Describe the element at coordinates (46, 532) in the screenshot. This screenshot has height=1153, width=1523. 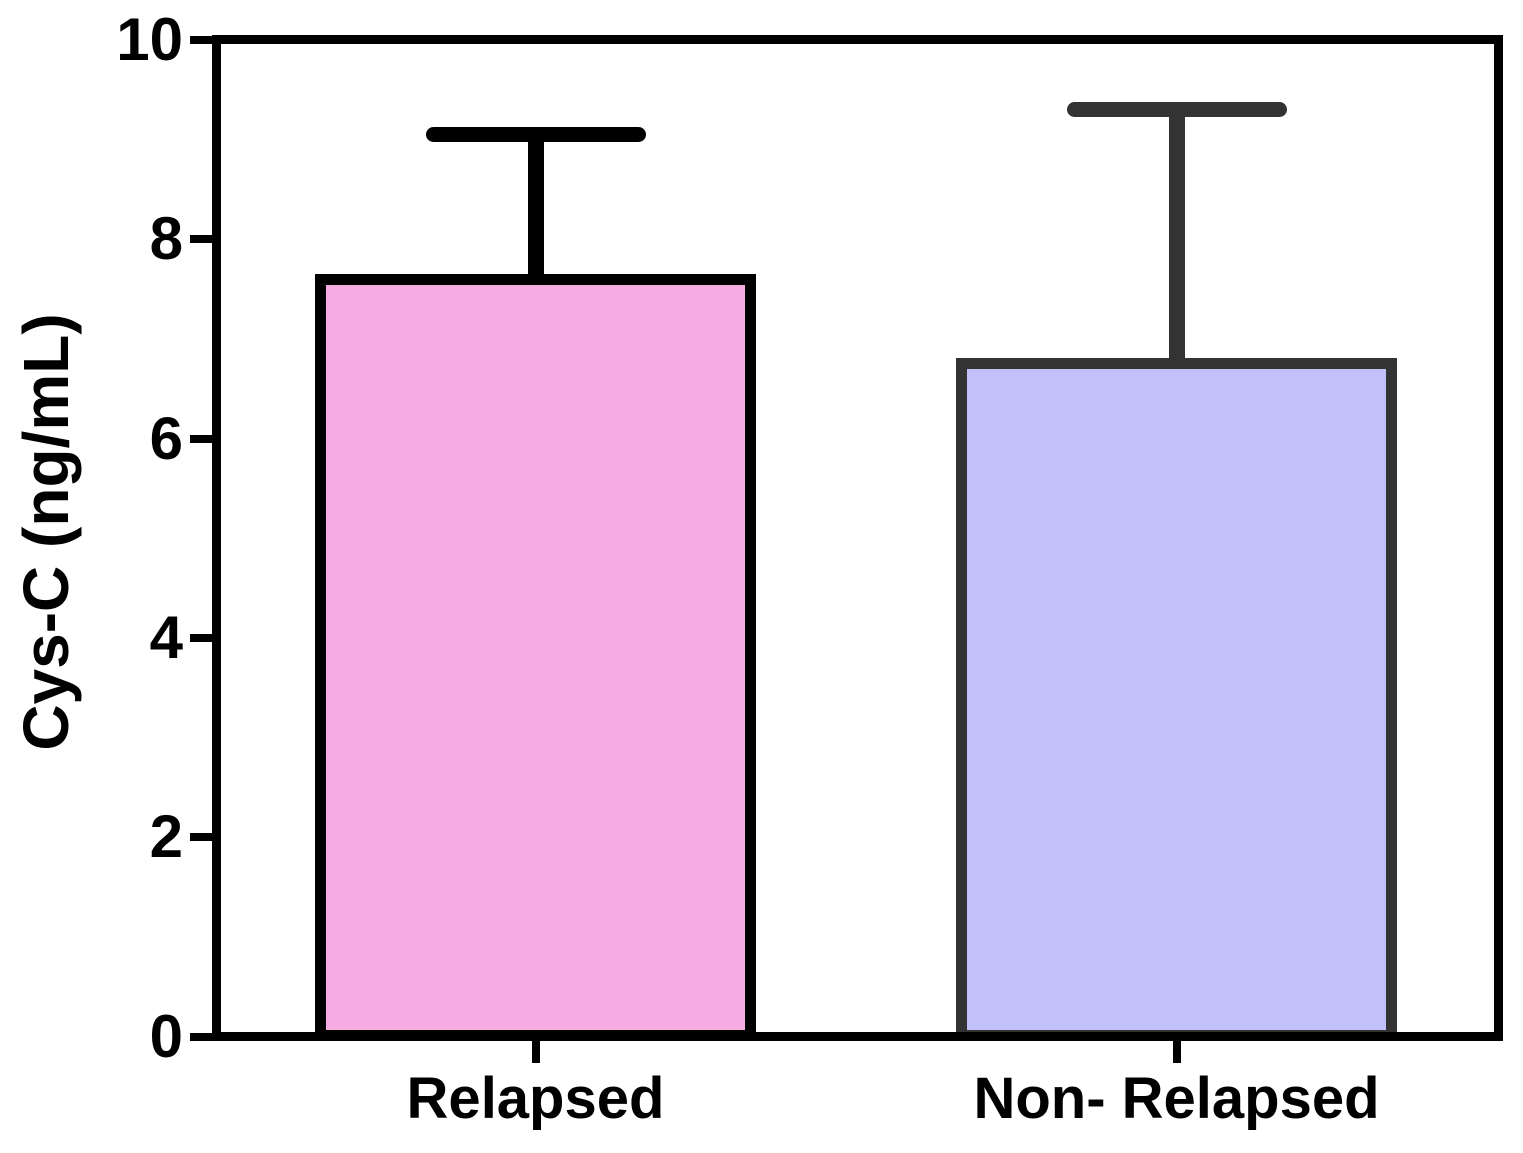
I see `y-axis-title: Cys-C (ng/mL)` at that location.